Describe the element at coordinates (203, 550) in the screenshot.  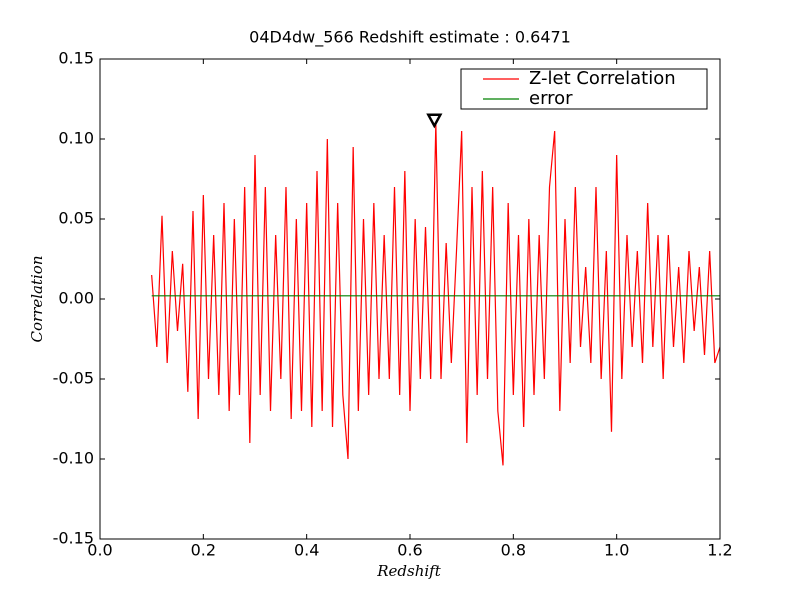
I see `x-tick-label: 0.2` at that location.